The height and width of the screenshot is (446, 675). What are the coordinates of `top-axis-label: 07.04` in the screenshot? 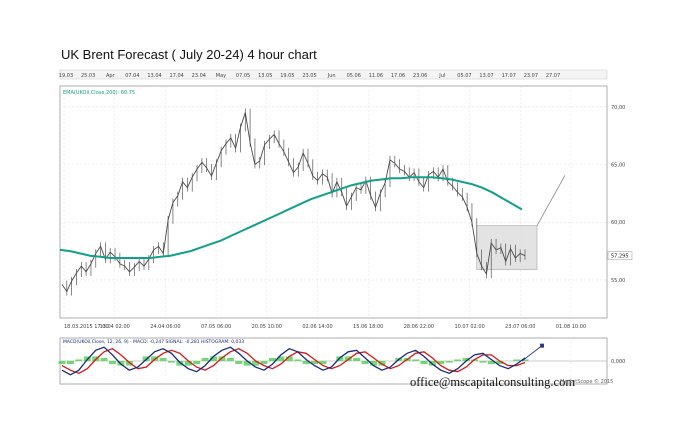 It's located at (132, 76).